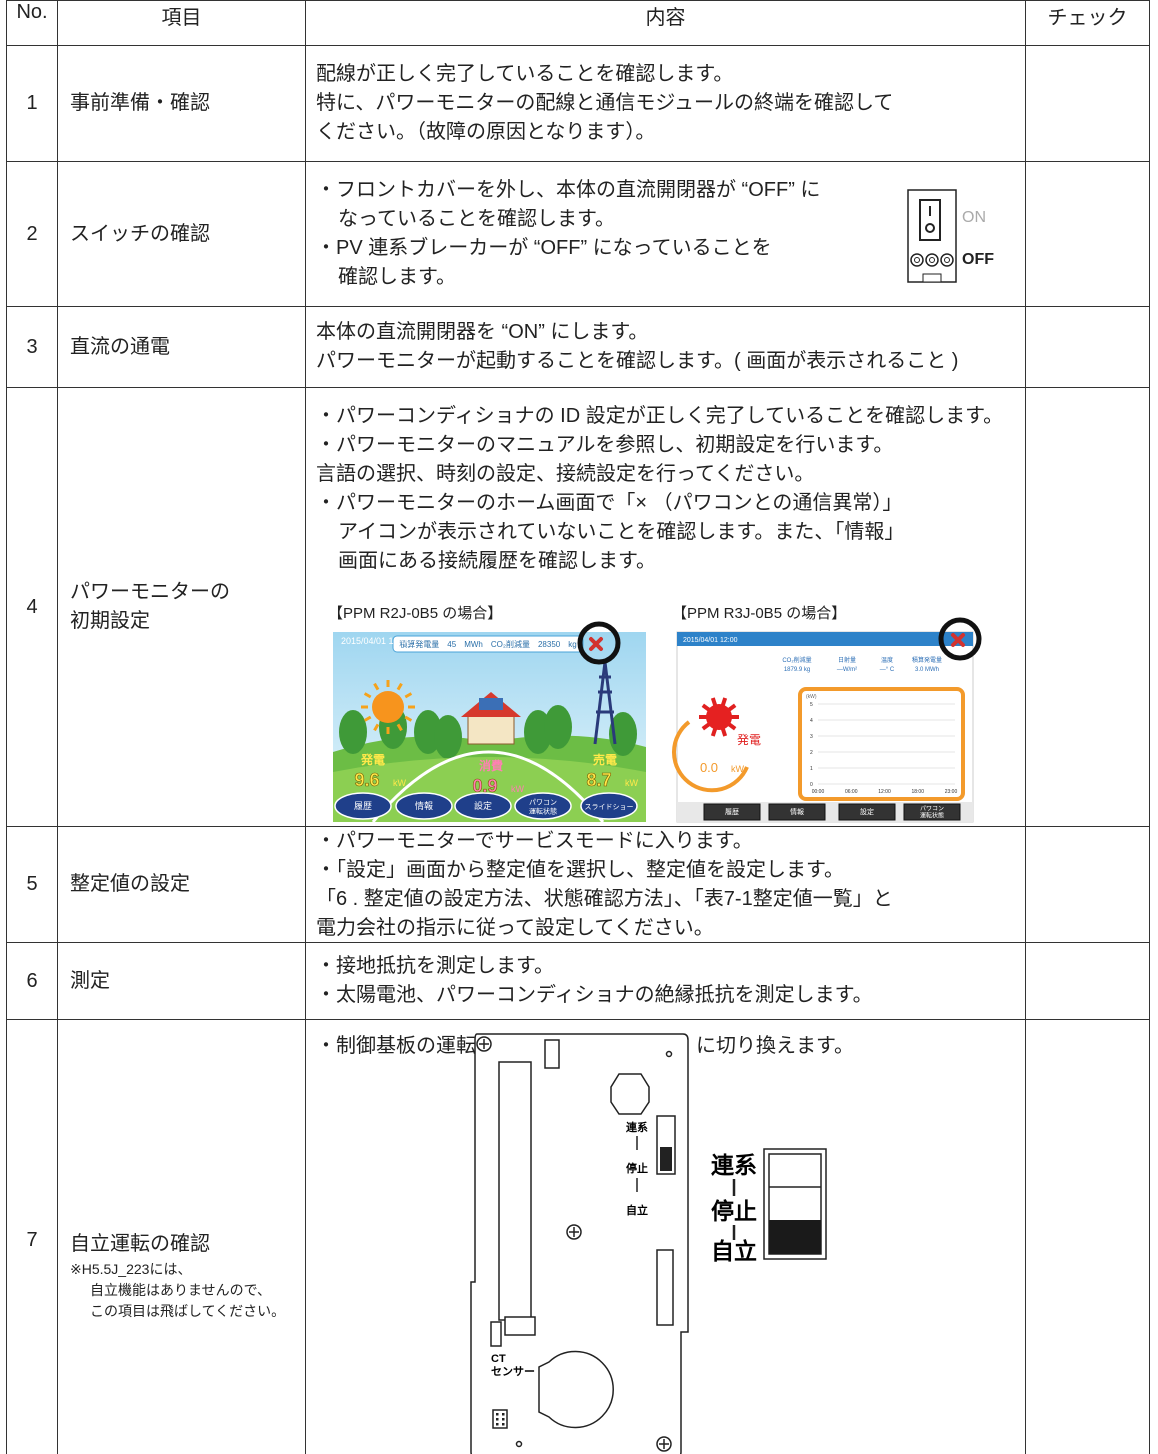 The image size is (1158, 1454). I want to click on no-cell: 4, so click(32, 607).